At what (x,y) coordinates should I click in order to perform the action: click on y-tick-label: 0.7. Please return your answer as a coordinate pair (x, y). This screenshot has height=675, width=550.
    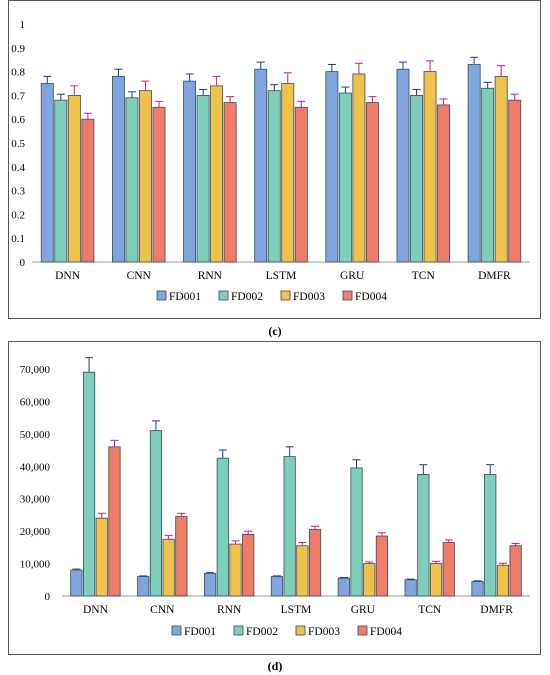
    Looking at the image, I should click on (18, 96).